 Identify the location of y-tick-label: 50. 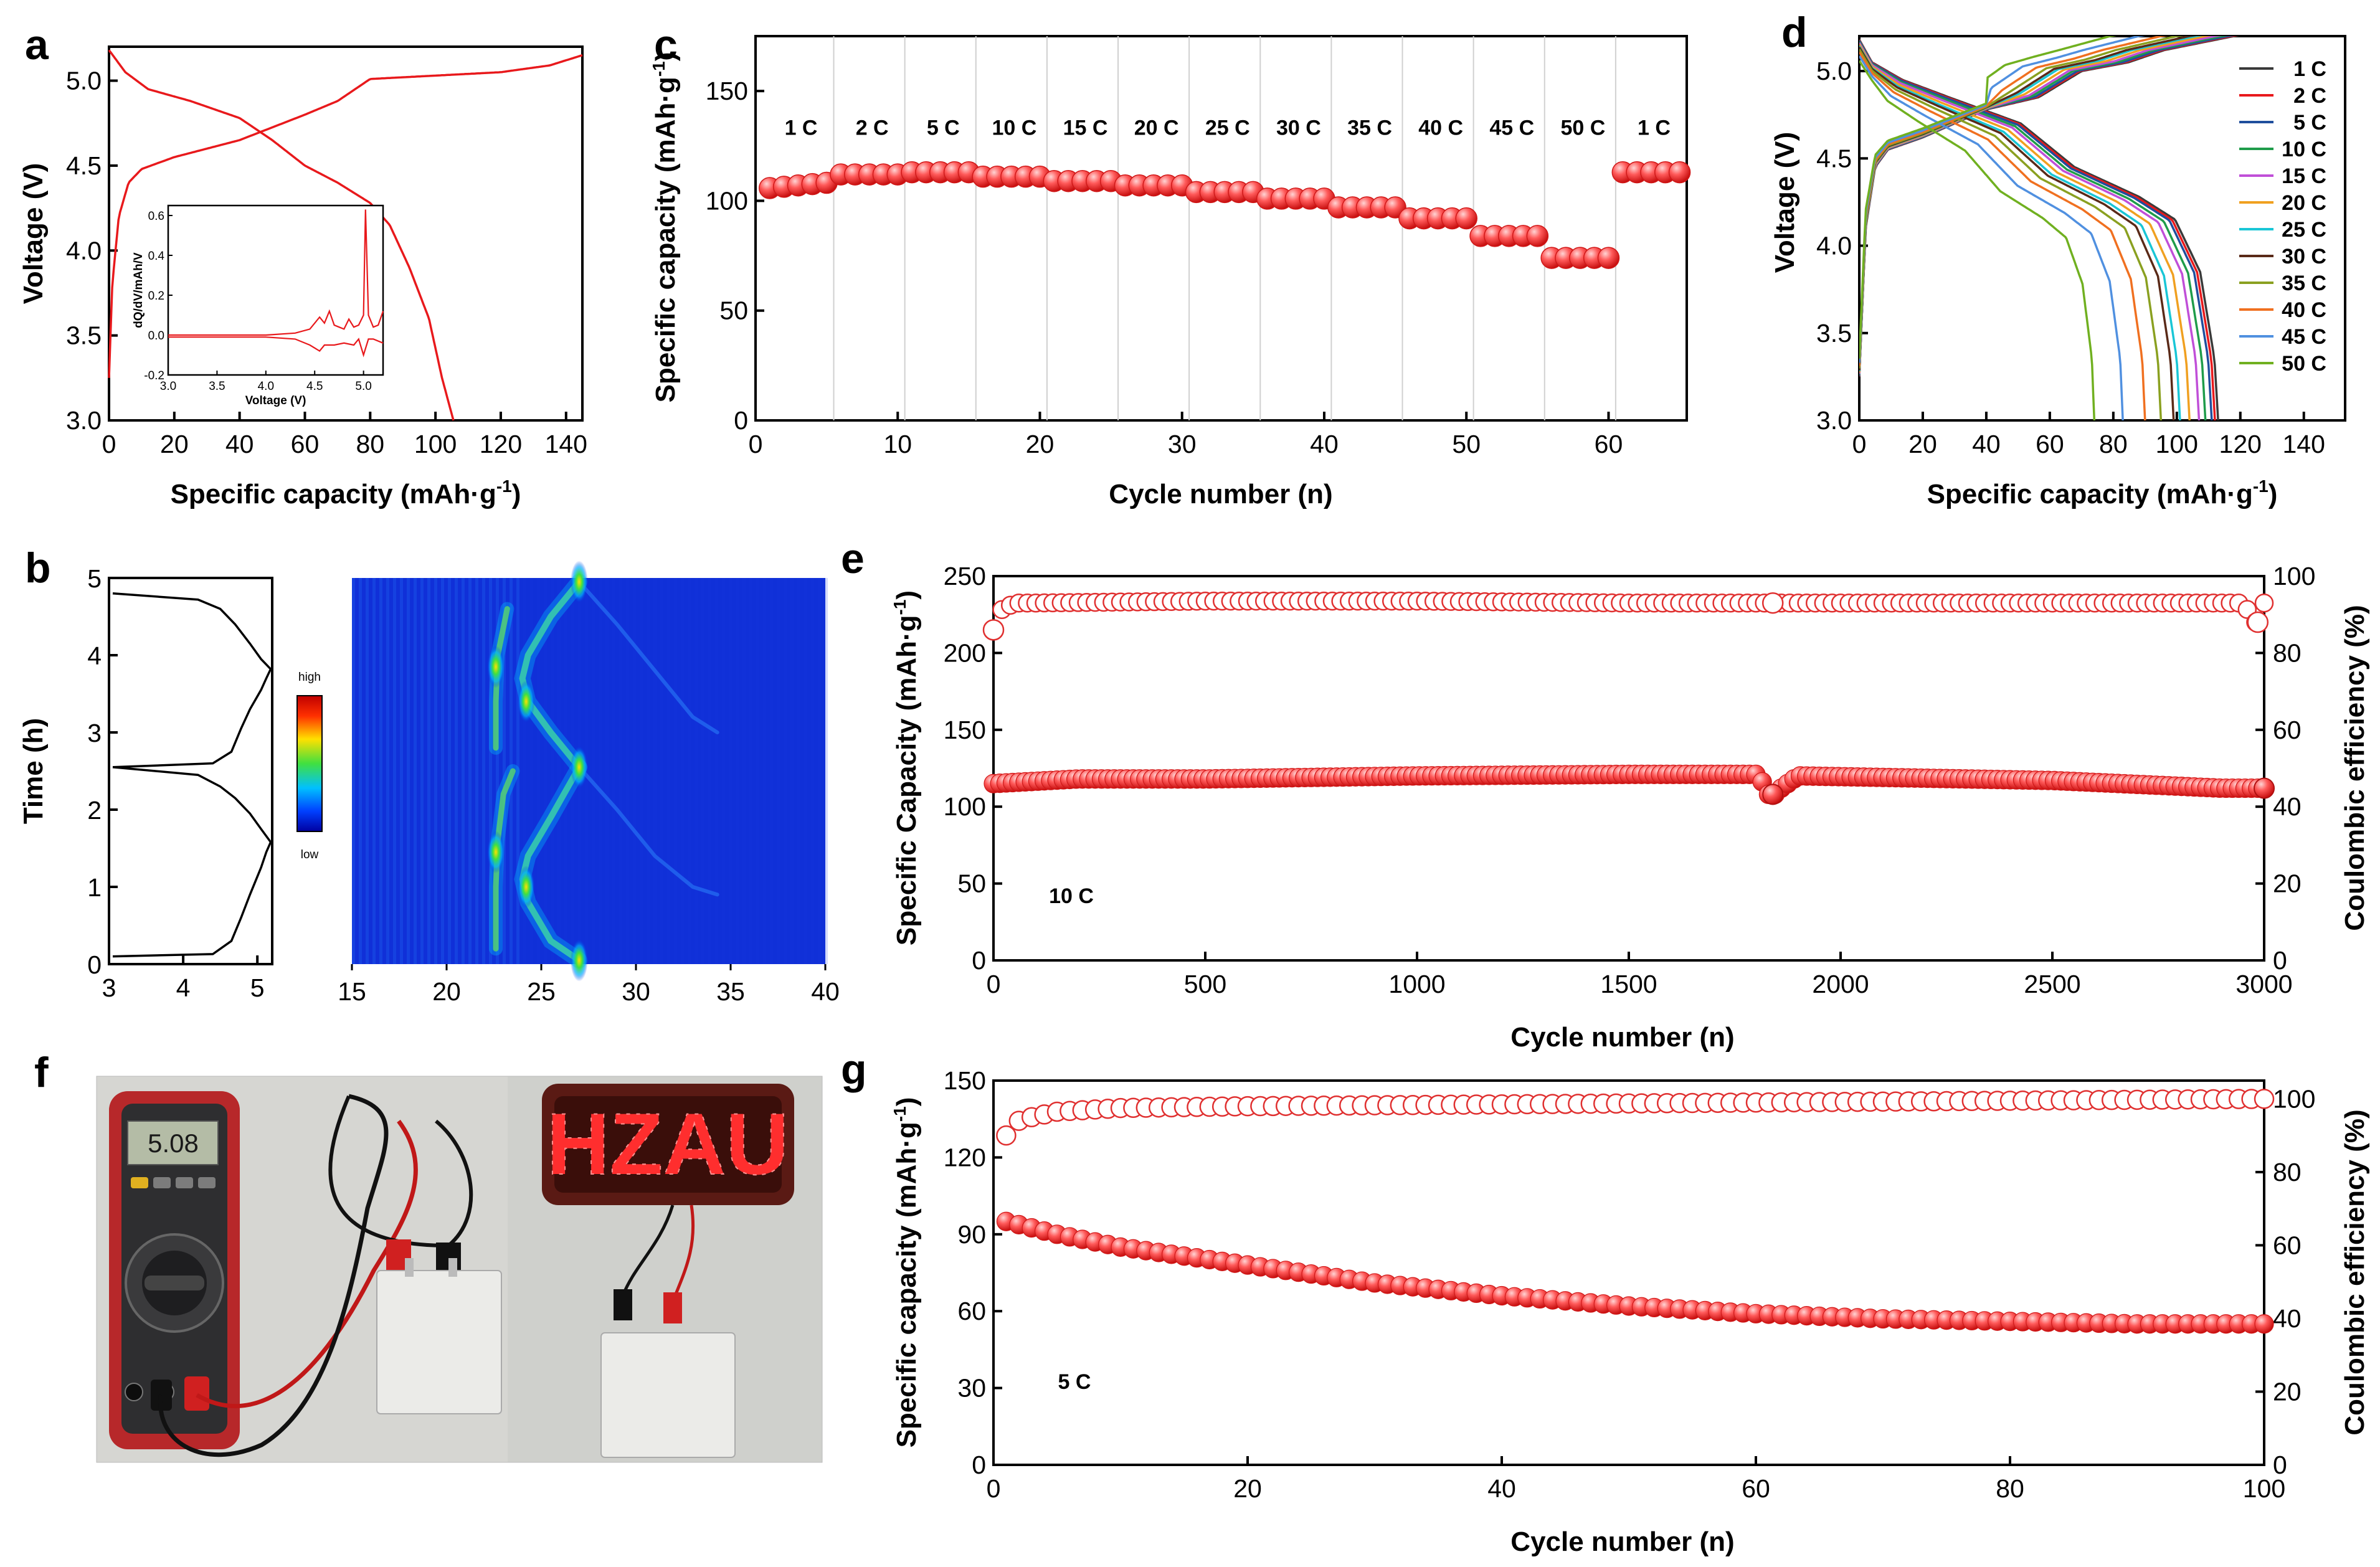
(734, 310).